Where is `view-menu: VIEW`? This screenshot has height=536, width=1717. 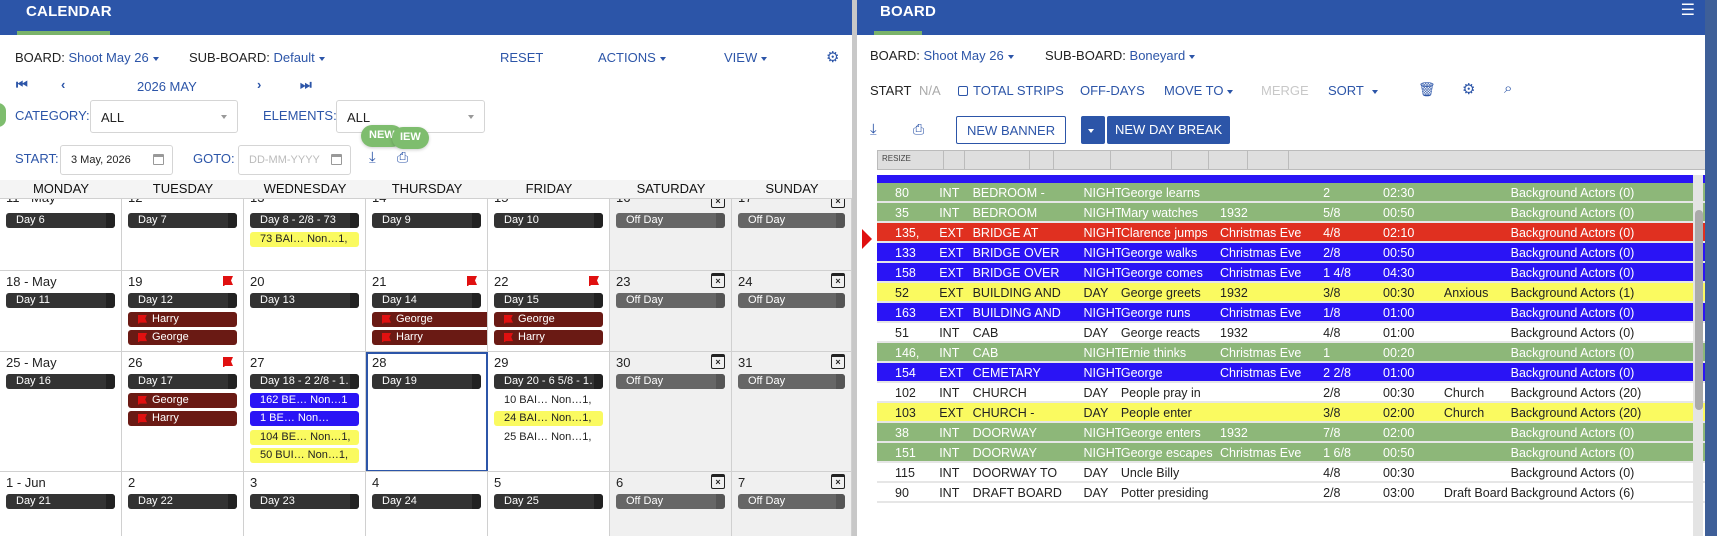 view-menu: VIEW is located at coordinates (746, 57).